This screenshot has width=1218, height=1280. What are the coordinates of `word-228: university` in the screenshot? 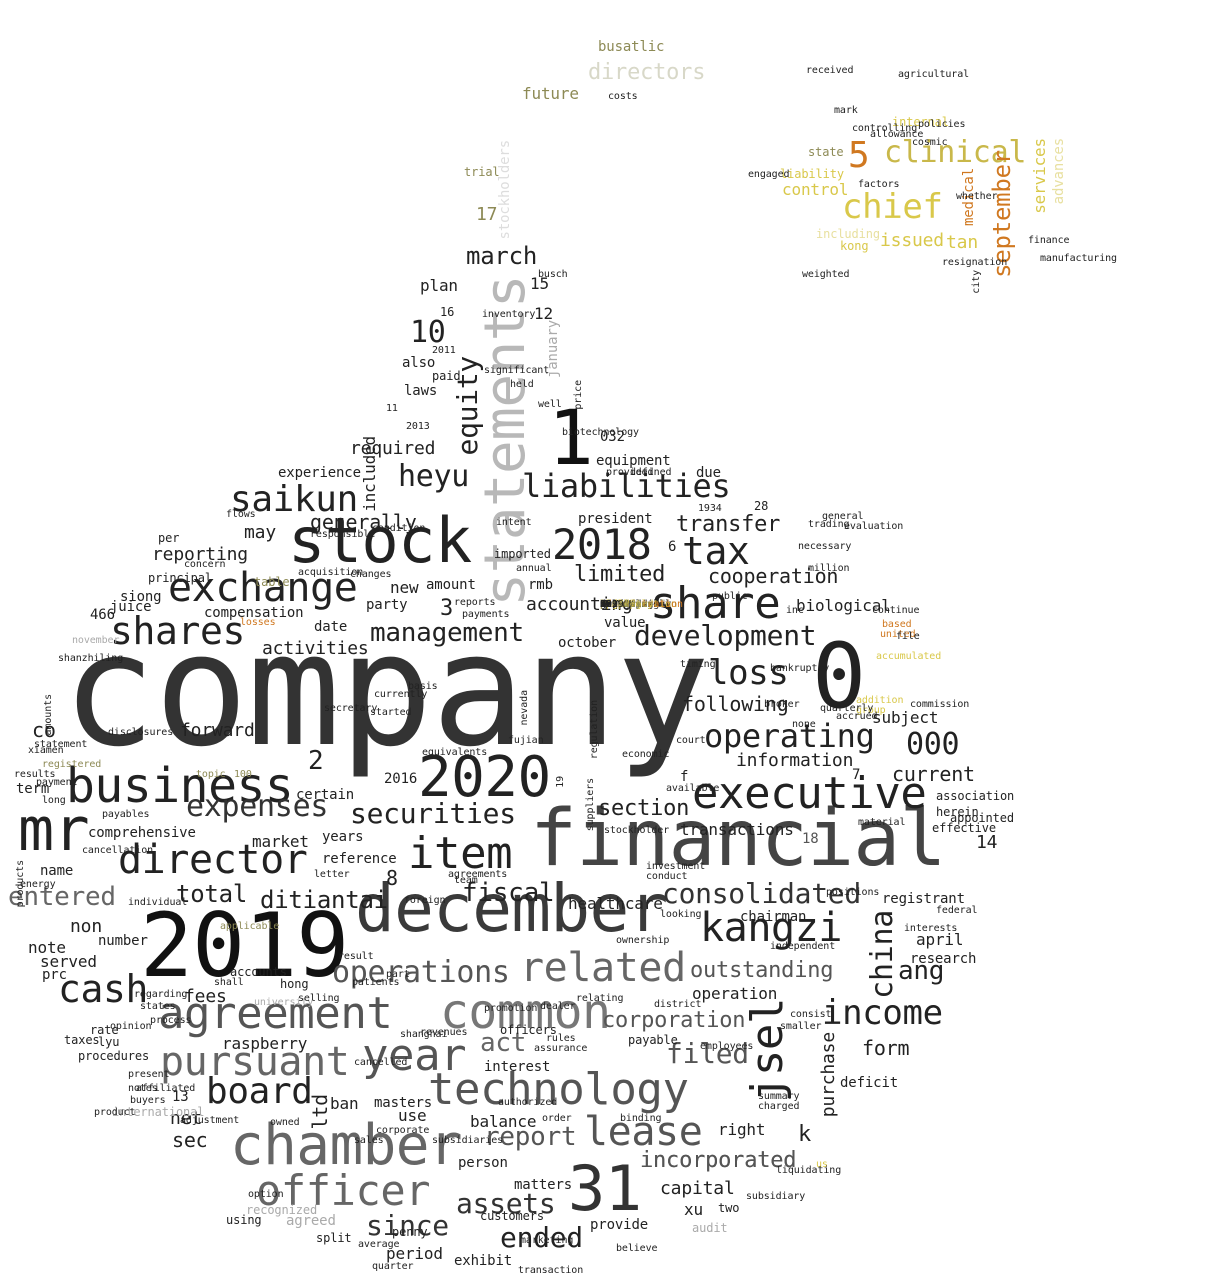 It's located at (284, 1002).